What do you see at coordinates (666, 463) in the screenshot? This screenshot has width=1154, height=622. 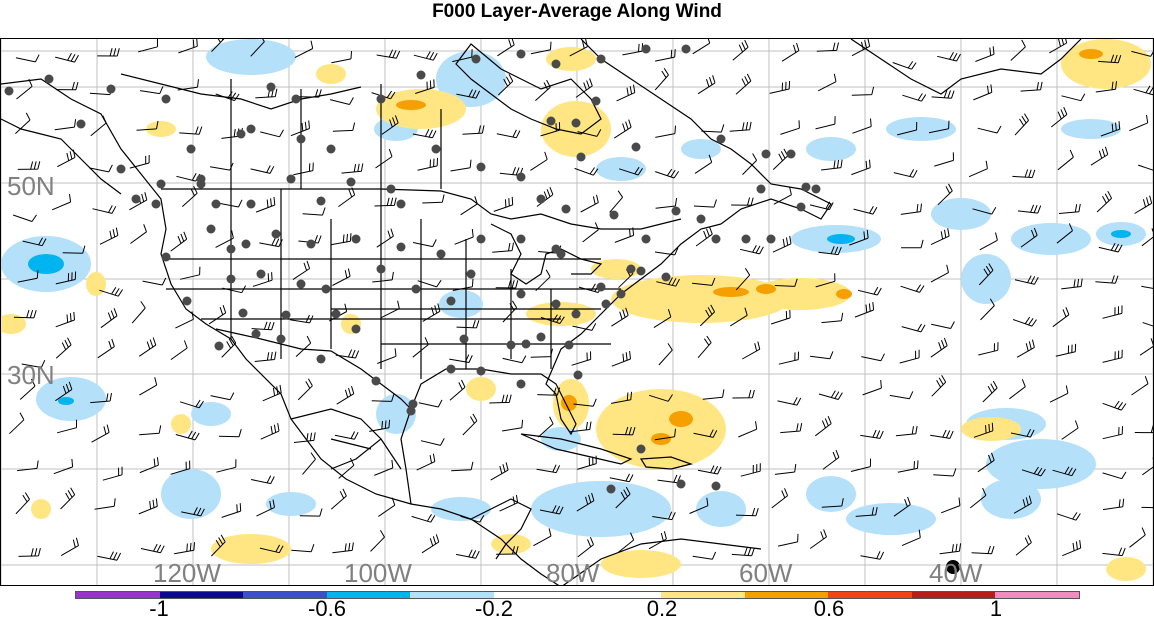 I see `hispaniola` at bounding box center [666, 463].